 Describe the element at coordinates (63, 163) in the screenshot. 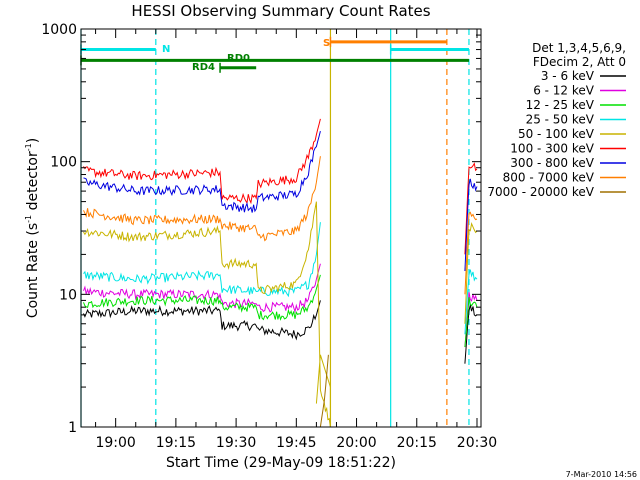

I see `y-tick-label-1: 100` at that location.